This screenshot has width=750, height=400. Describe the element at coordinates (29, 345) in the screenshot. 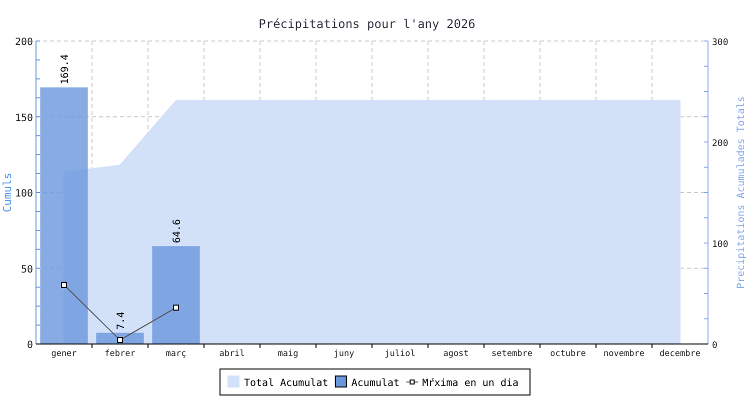

I see `y-tick-label: 0` at that location.